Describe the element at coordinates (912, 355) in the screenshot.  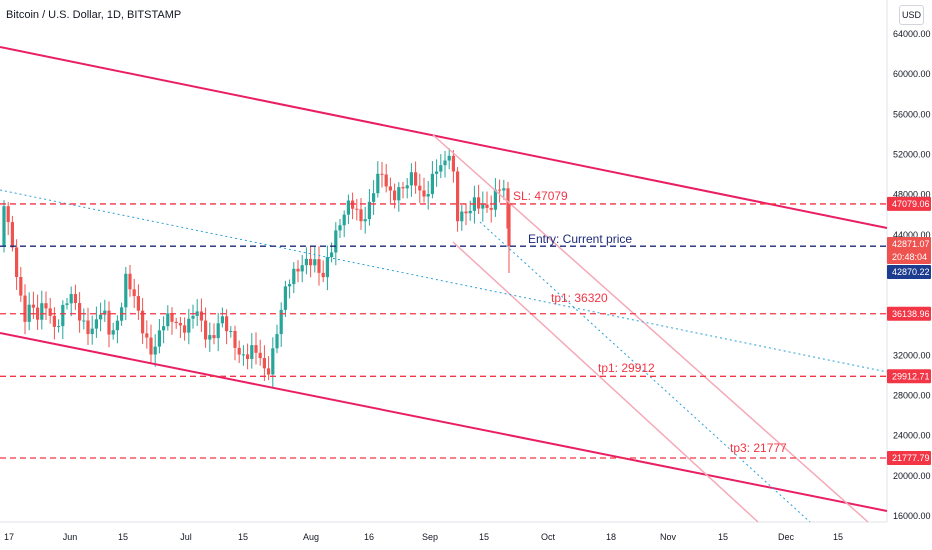
I see `y-tick-label: 32000.00` at that location.